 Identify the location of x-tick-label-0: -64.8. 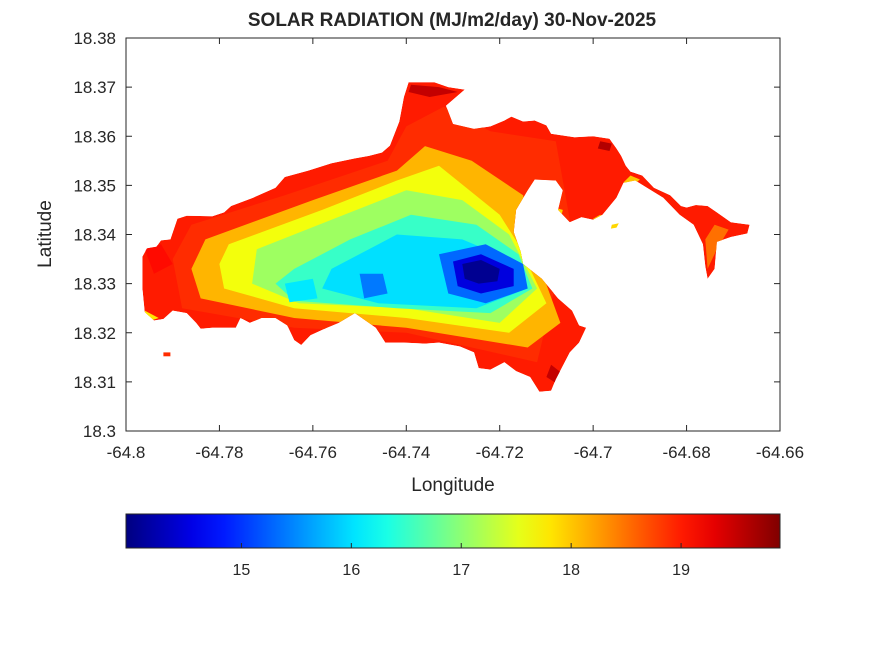
(126, 452).